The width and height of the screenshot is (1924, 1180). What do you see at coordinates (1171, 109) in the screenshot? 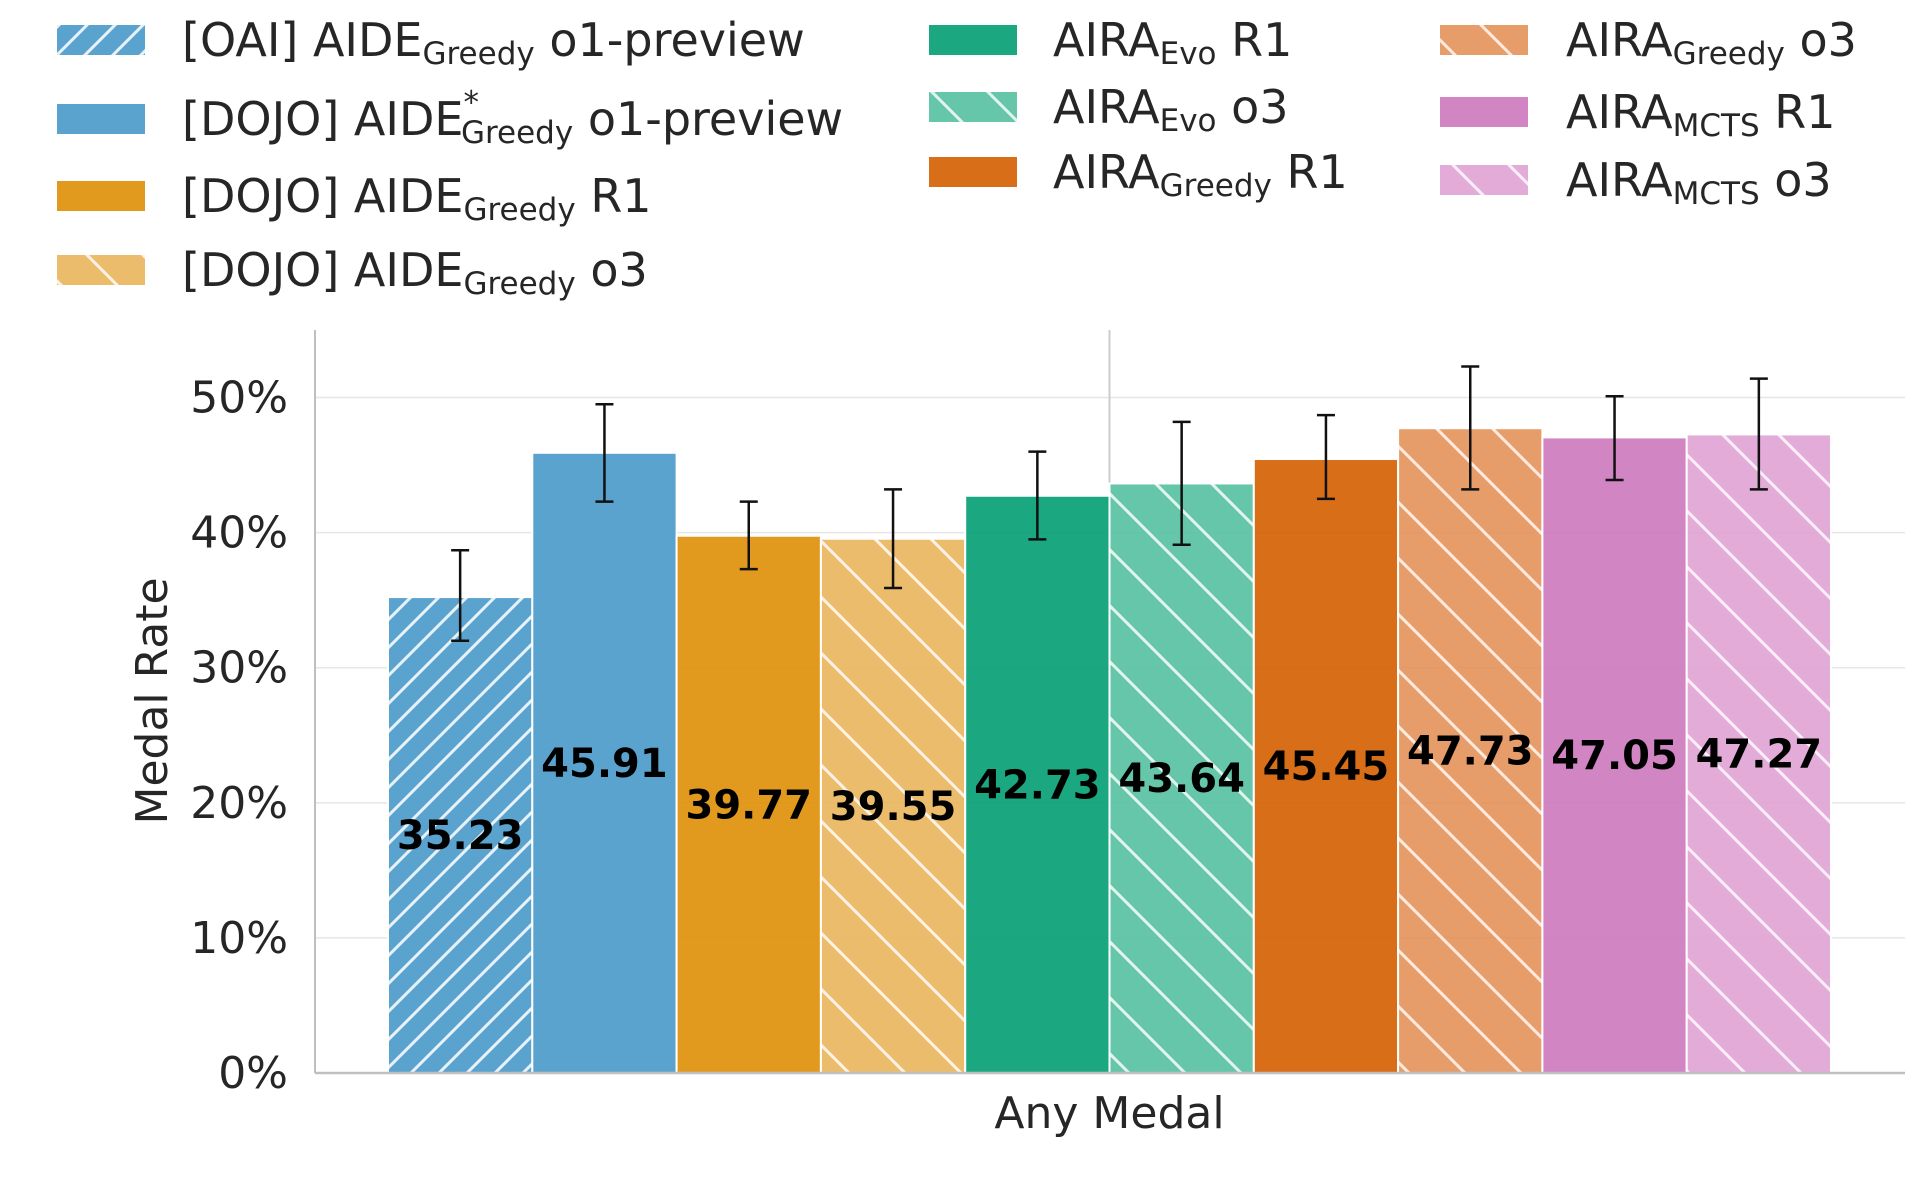
I see `legend-label-6: AIRAEvo o3` at bounding box center [1171, 109].